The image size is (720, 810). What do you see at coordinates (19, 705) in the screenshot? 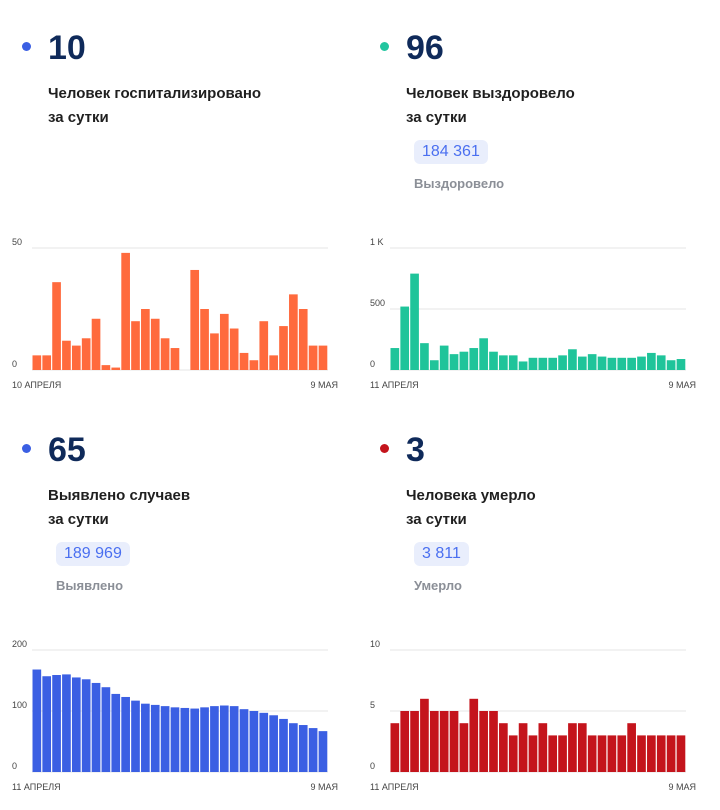
I see `y-tick-label: 100` at bounding box center [19, 705].